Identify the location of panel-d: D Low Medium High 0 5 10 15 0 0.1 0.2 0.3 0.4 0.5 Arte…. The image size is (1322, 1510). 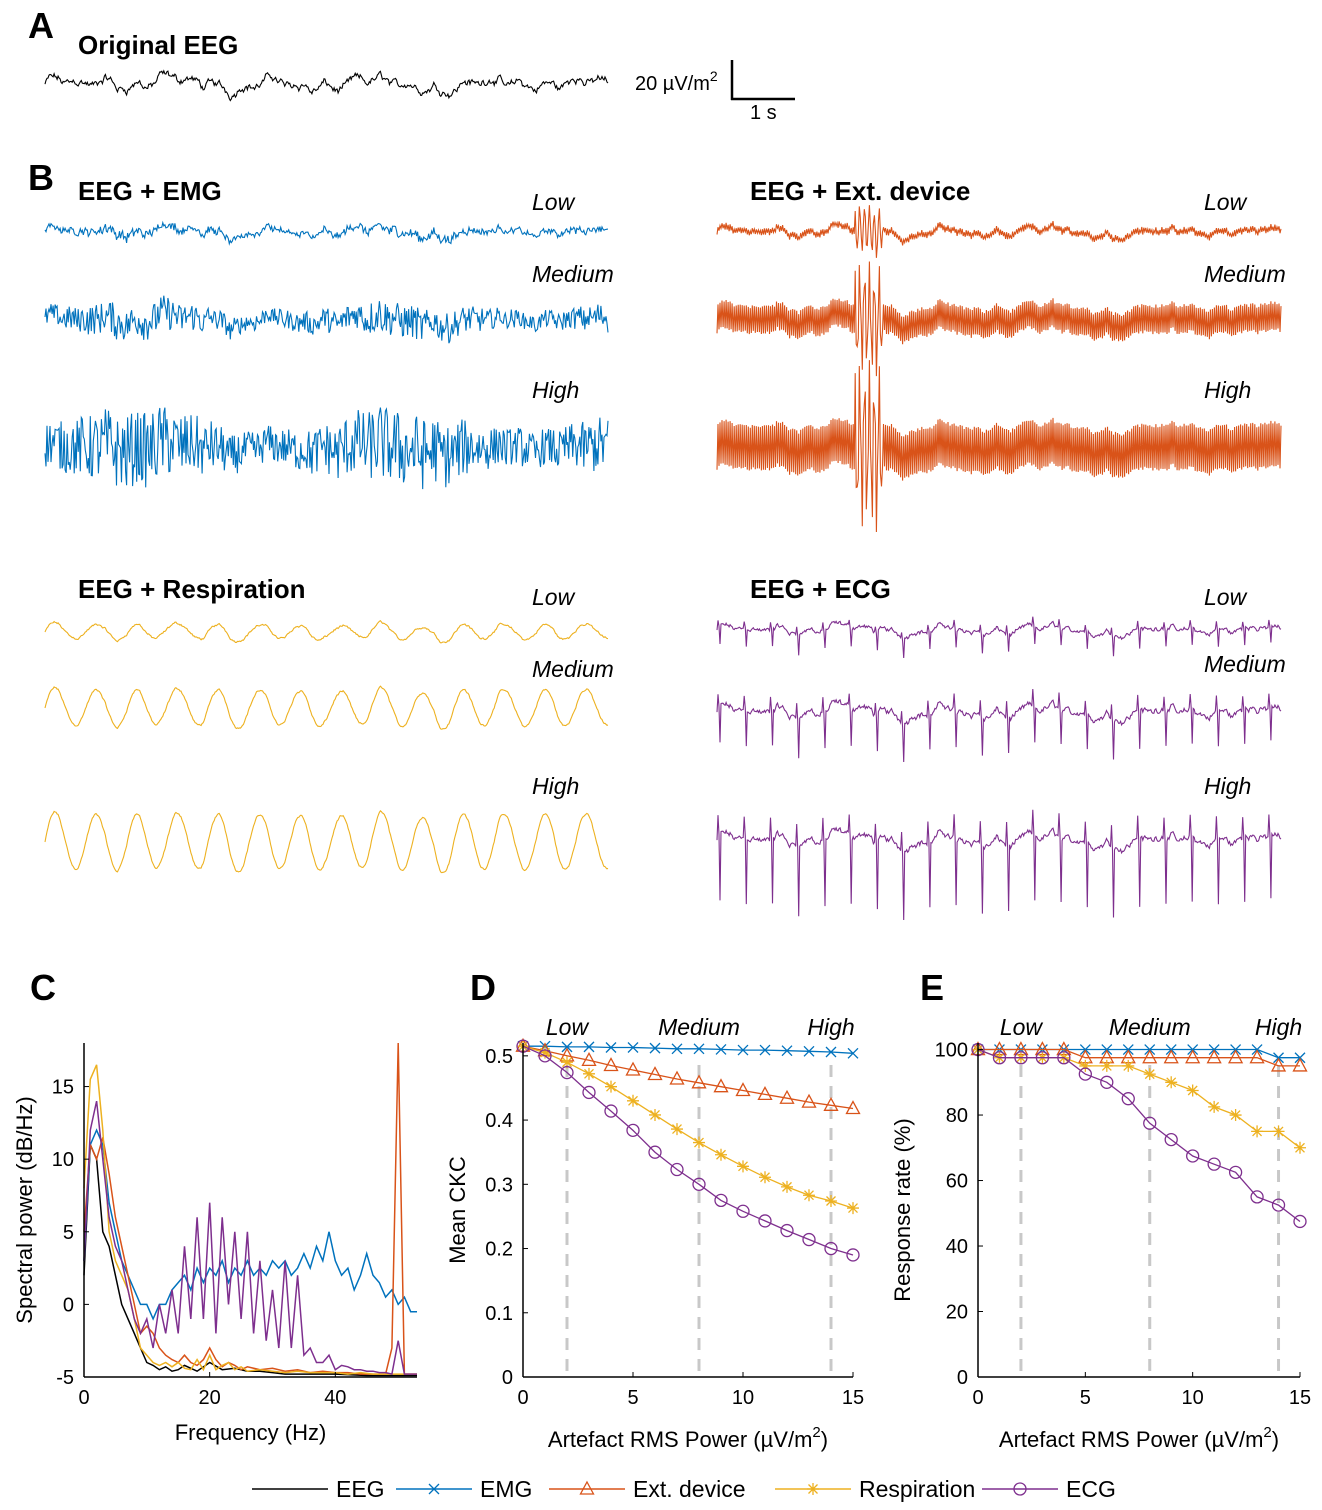
(654, 1209).